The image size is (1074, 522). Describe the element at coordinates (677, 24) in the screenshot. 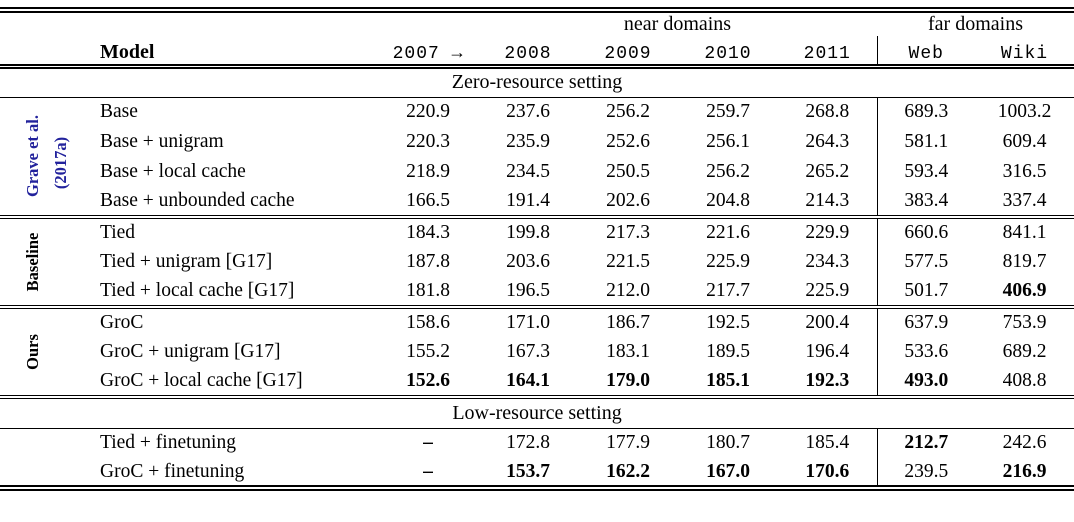

I see `near-domains-label: near domains` at that location.